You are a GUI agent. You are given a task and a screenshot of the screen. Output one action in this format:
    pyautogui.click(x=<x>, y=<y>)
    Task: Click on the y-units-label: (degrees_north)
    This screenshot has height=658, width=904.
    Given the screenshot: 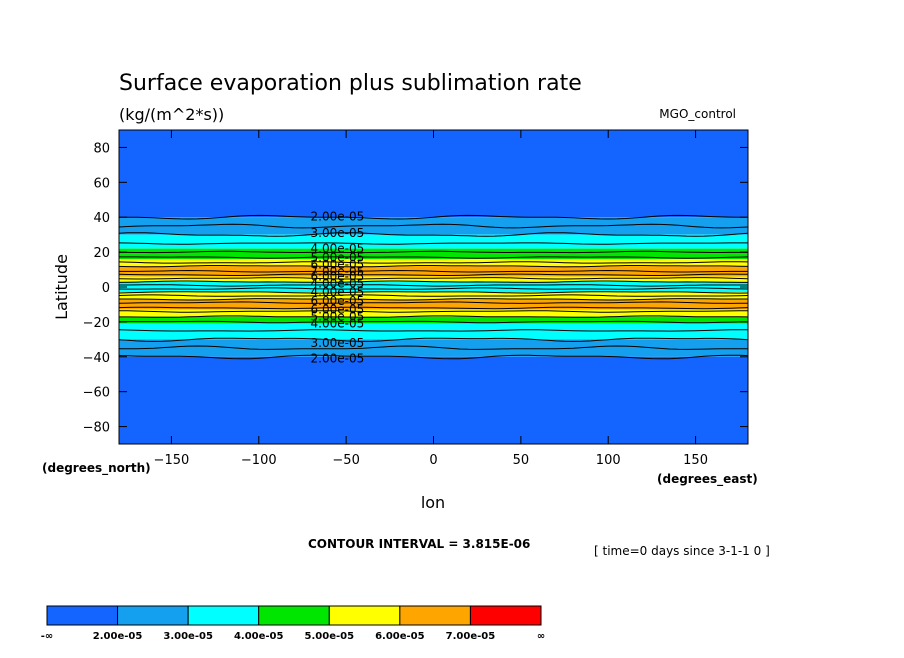 What is the action you would take?
    pyautogui.click(x=96, y=468)
    